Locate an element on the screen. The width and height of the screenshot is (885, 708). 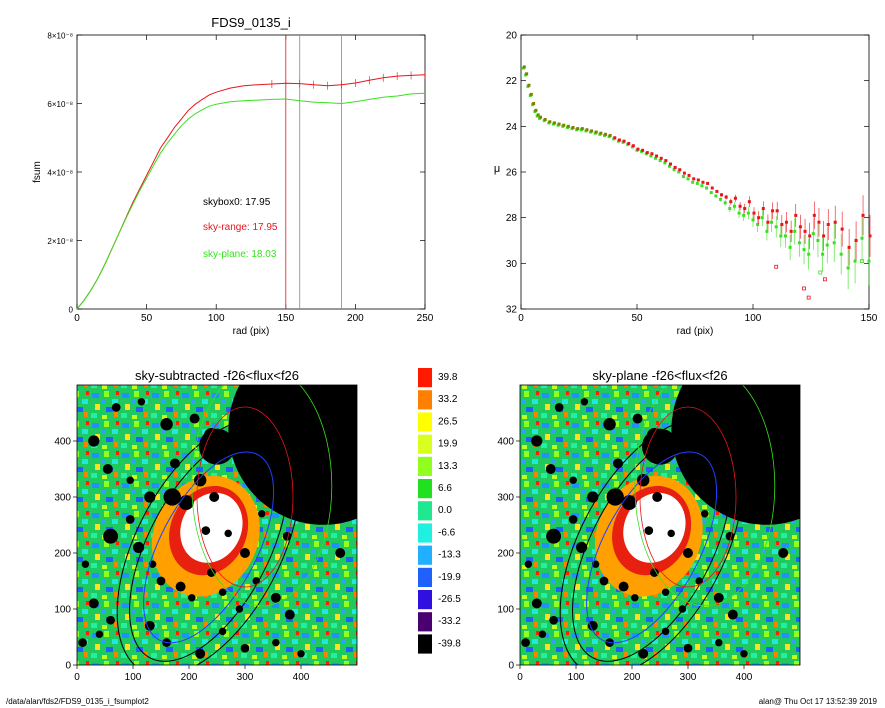
y-tick-label: 30 is located at coordinates (512, 264).